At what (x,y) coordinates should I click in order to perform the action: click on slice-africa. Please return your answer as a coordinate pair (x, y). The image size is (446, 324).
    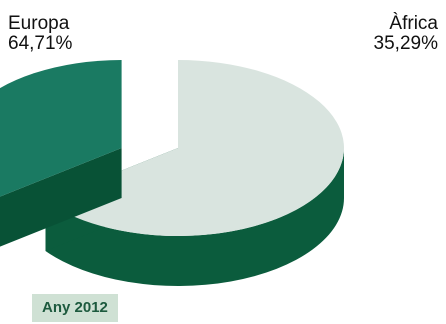
    Looking at the image, I should click on (61, 128).